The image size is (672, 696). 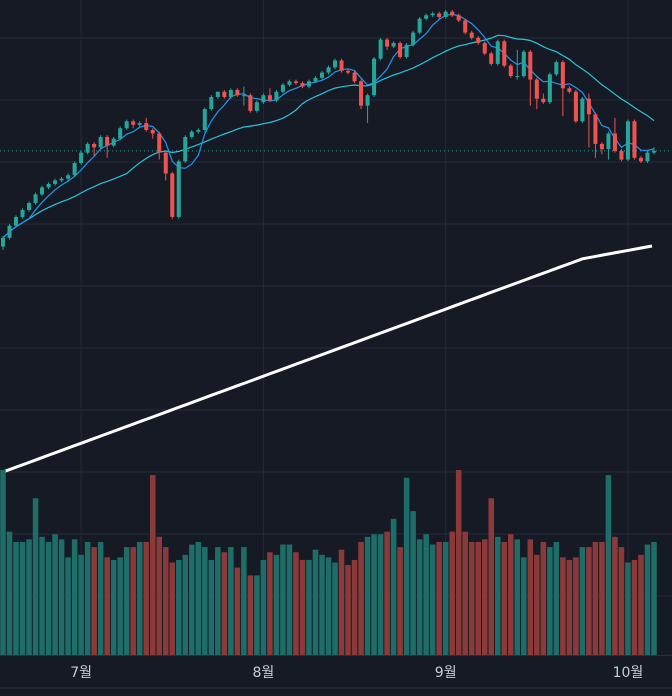 I want to click on month-label-jul: 7월, so click(x=81, y=673).